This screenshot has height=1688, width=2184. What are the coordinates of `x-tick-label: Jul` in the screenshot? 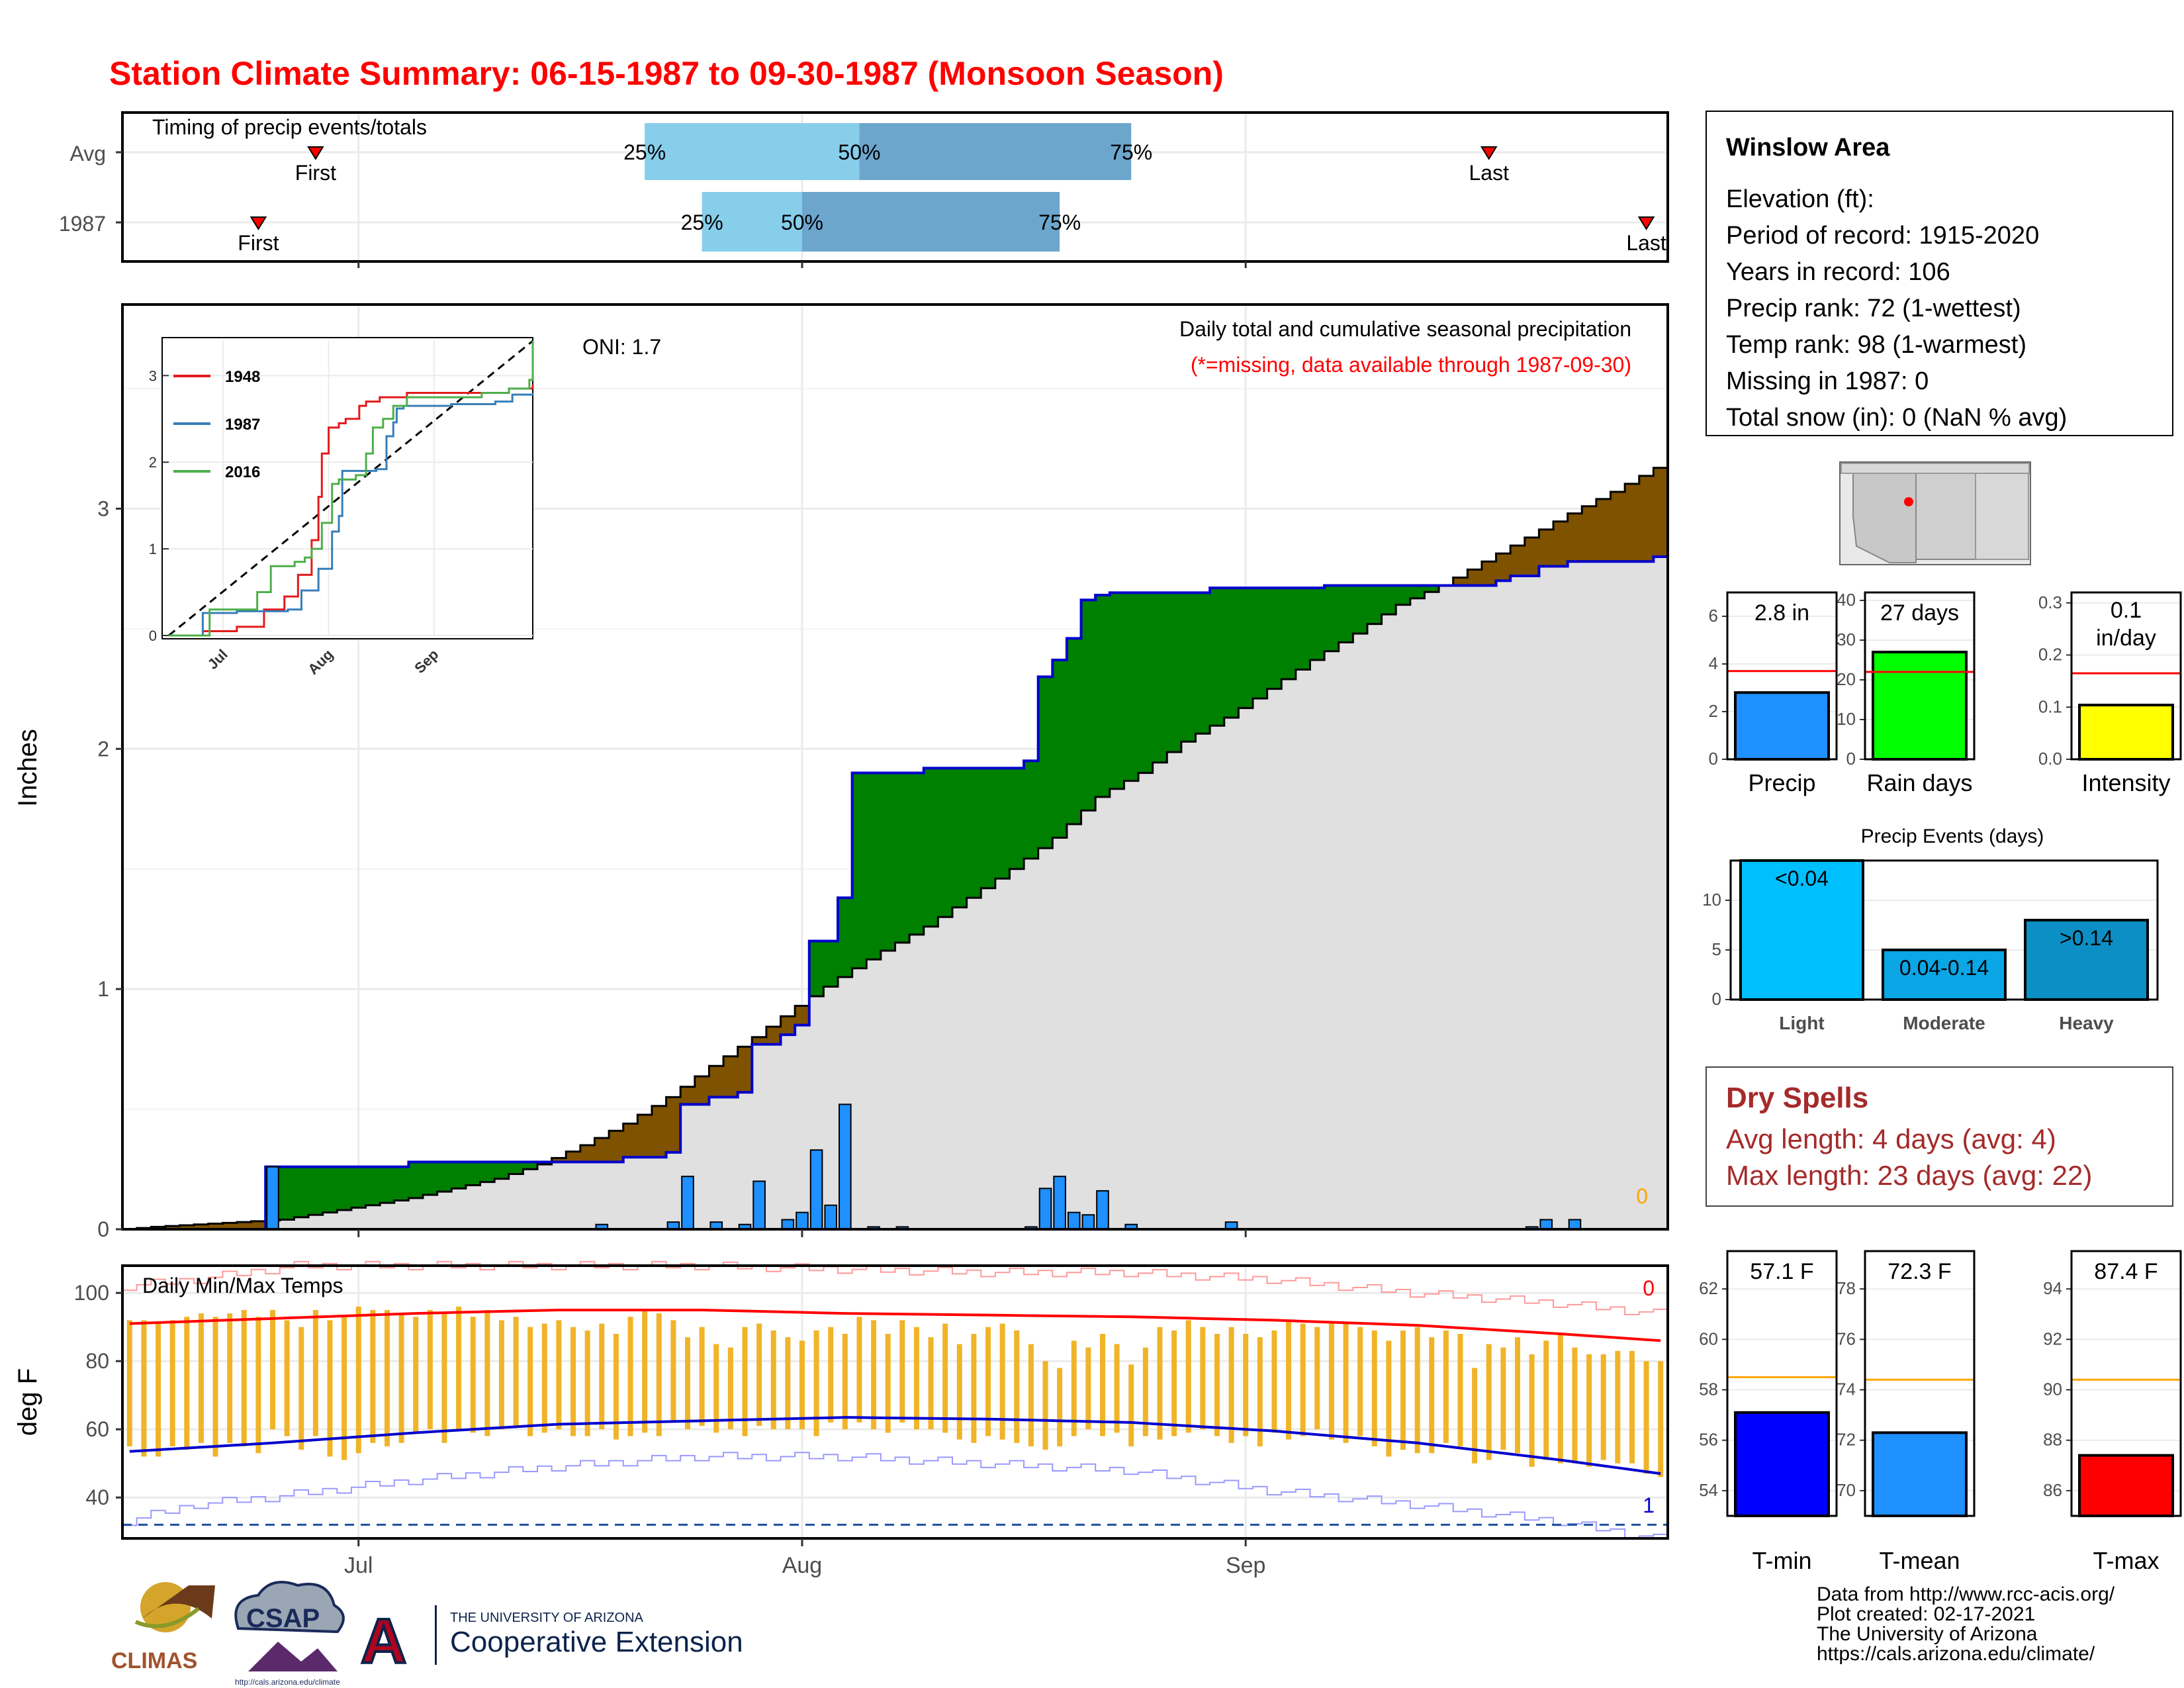 It's located at (358, 1565).